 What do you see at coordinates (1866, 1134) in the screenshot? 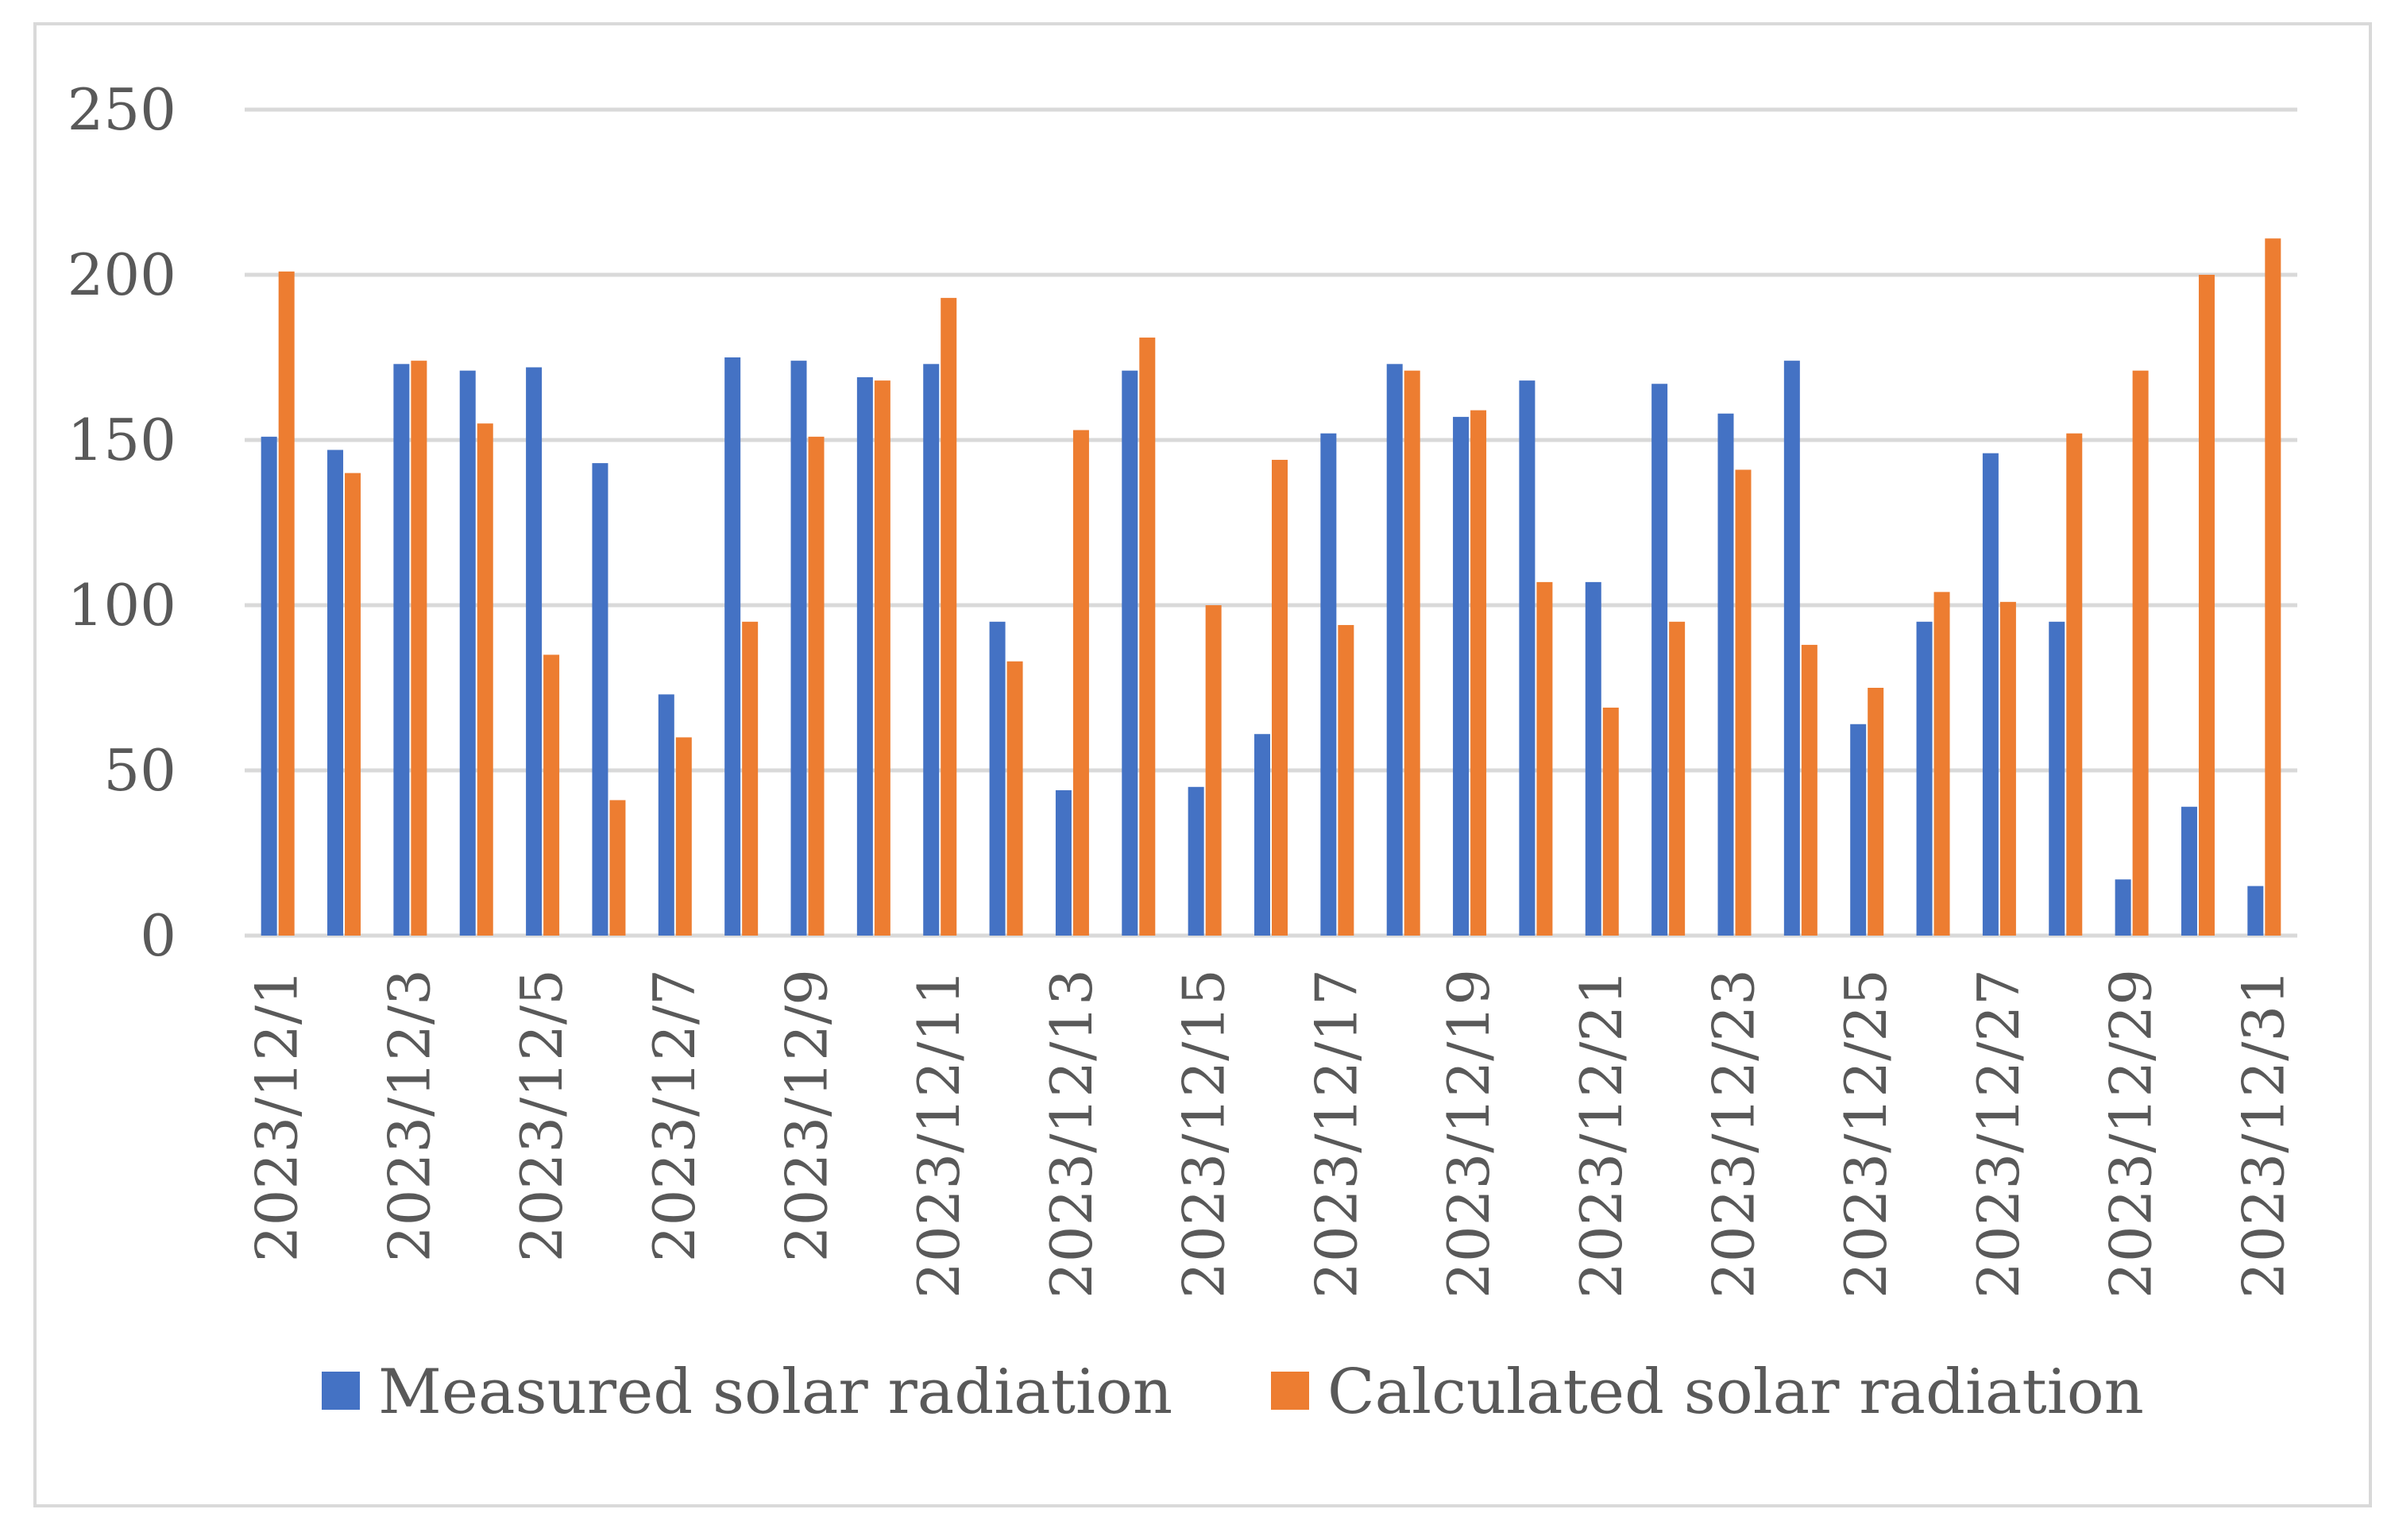
I see `x-tick-label: 2023/12/25` at bounding box center [1866, 1134].